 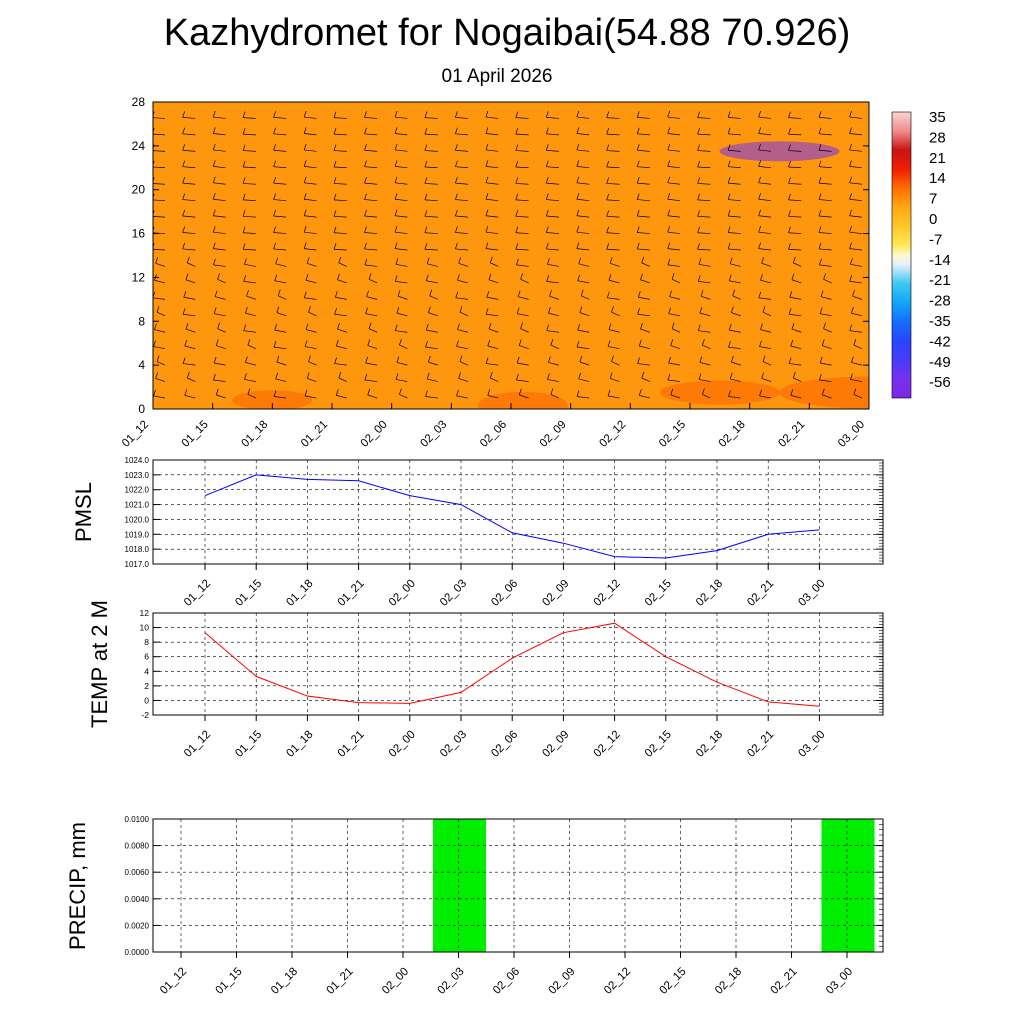 I want to click on x-tick-label: 02_09, so click(x=562, y=981).